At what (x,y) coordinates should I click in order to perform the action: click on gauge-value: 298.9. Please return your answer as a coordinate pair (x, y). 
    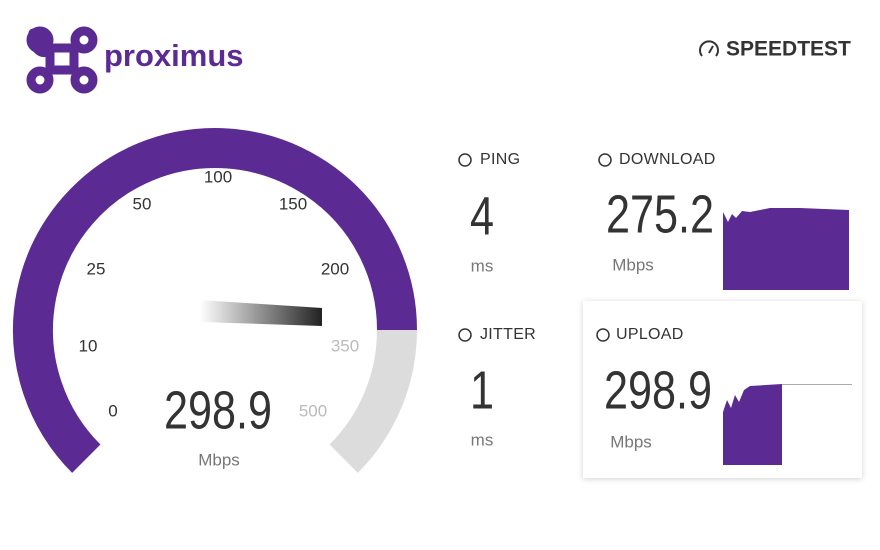
    Looking at the image, I should click on (218, 411).